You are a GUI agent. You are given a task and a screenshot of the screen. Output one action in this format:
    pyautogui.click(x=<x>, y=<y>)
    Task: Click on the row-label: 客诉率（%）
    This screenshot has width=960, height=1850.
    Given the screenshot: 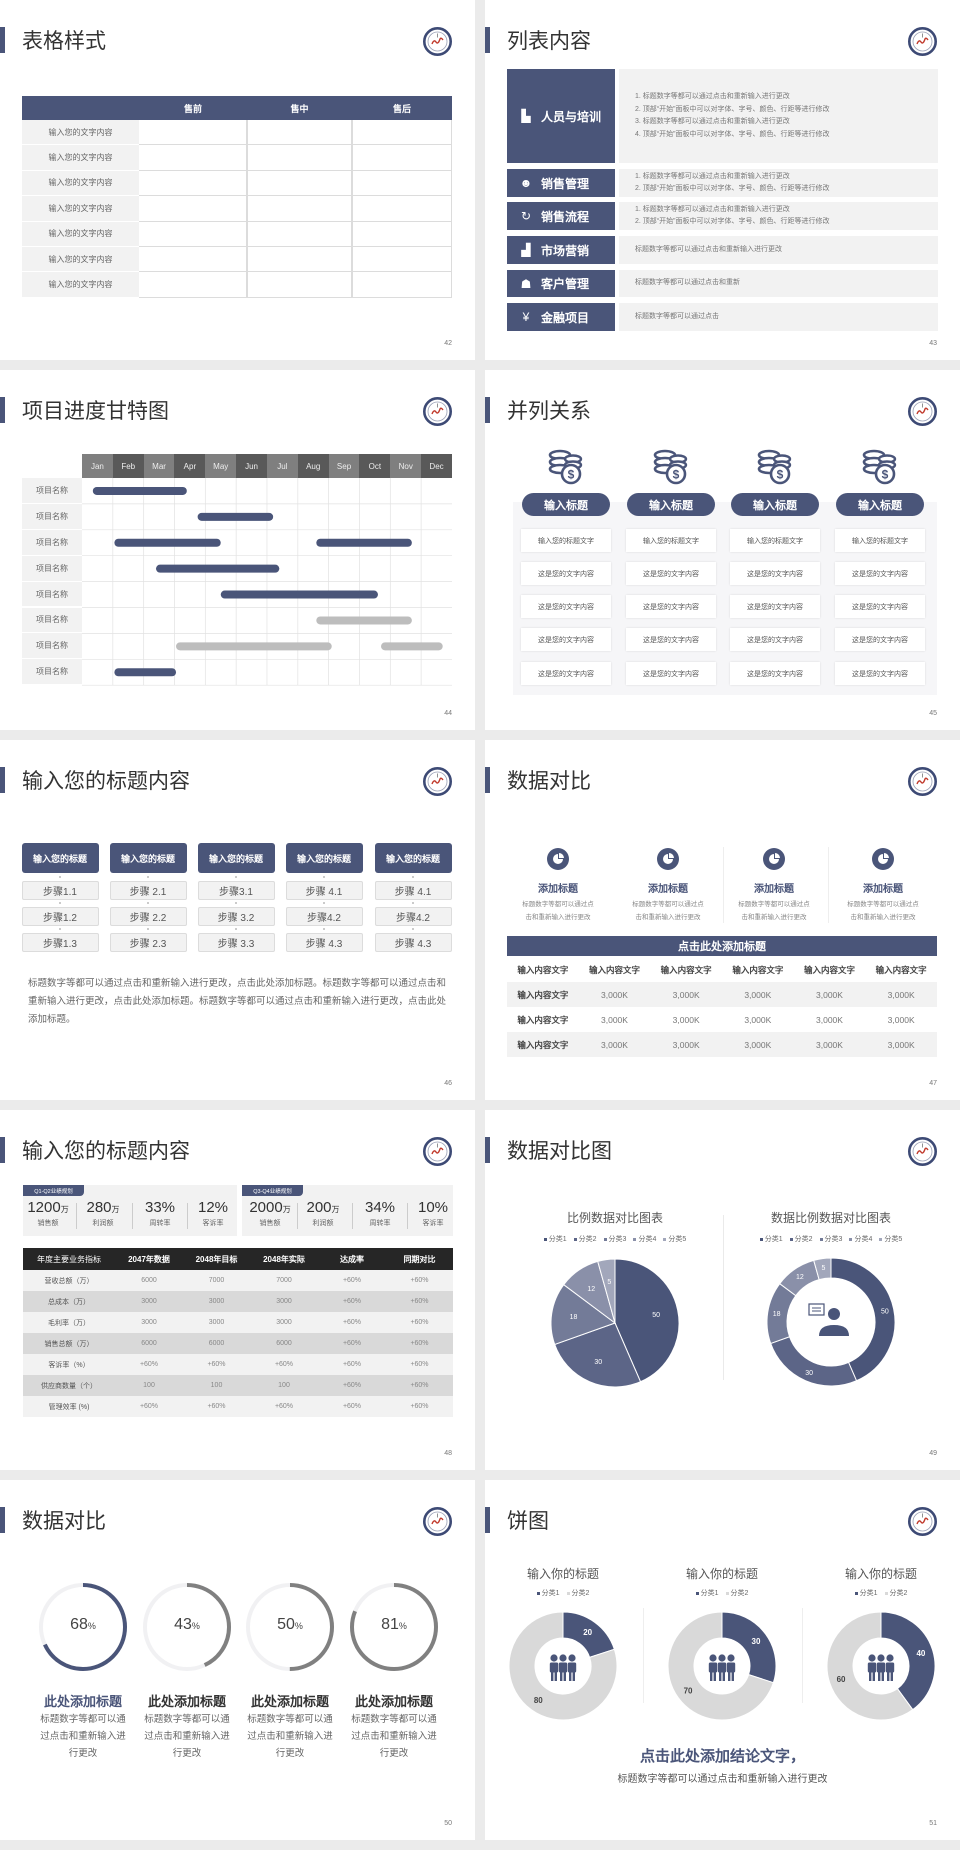 What is the action you would take?
    pyautogui.click(x=69, y=1365)
    